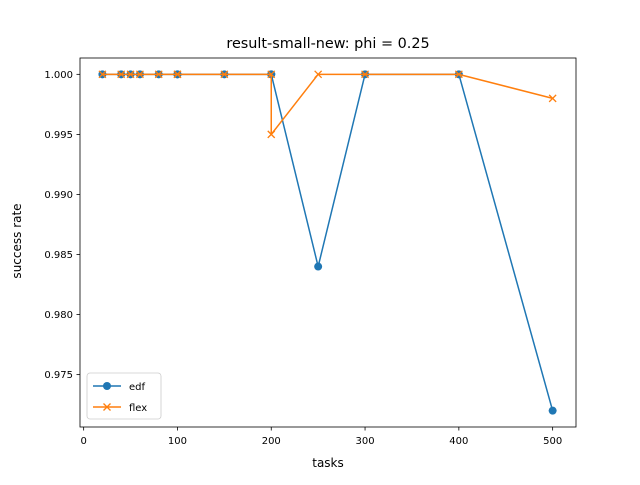 The width and height of the screenshot is (640, 485). Describe the element at coordinates (552, 441) in the screenshot. I see `x-tick-label: 500` at that location.